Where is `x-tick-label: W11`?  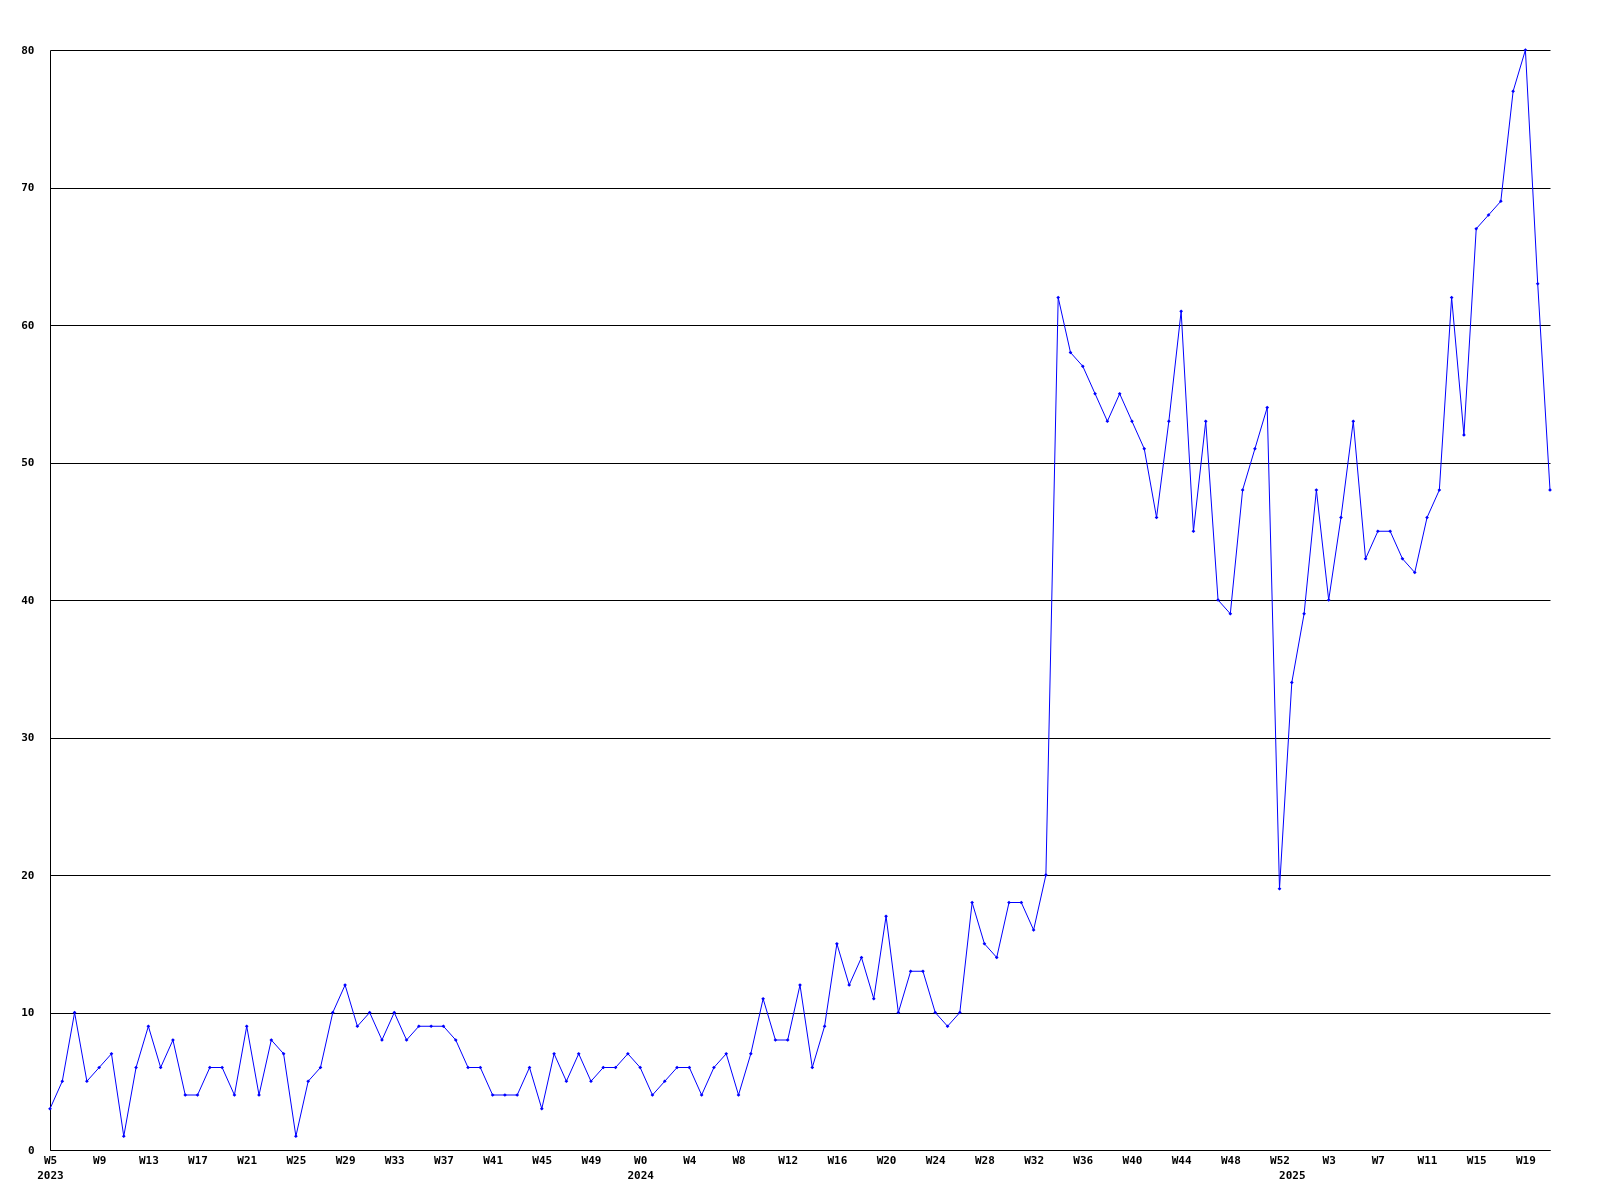
x-tick-label: W11 is located at coordinates (1427, 1160).